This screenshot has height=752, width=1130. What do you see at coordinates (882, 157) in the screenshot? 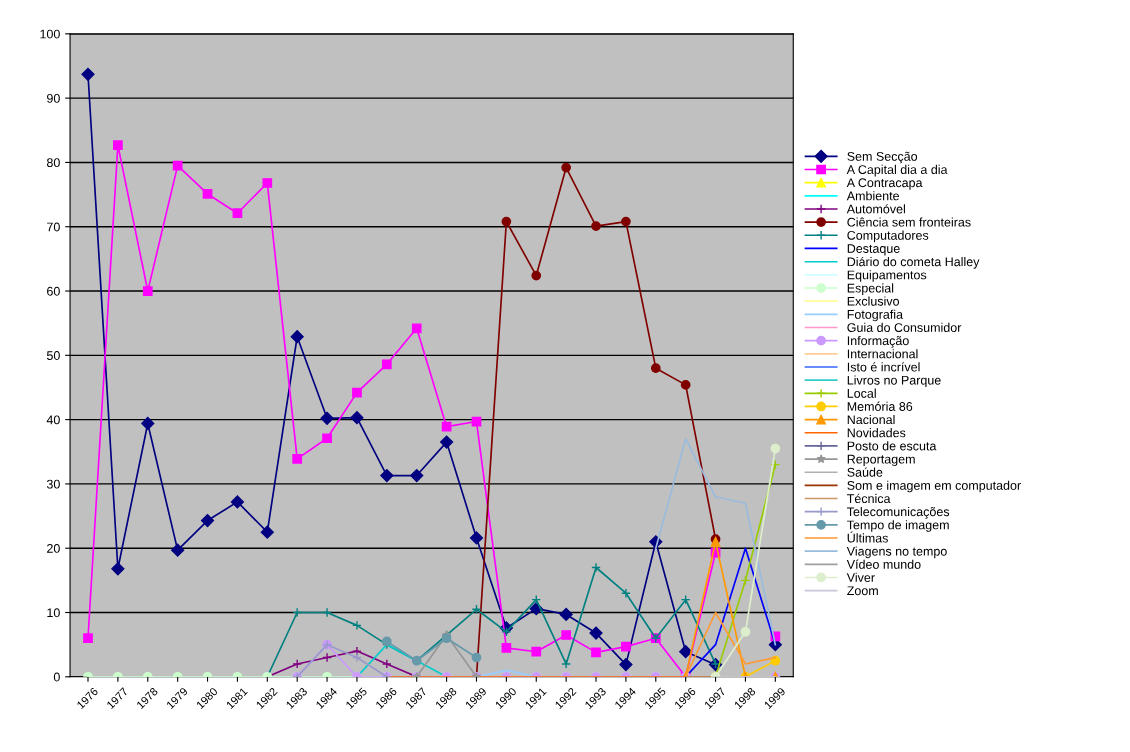
I see `legend-label: Sem Secção` at bounding box center [882, 157].